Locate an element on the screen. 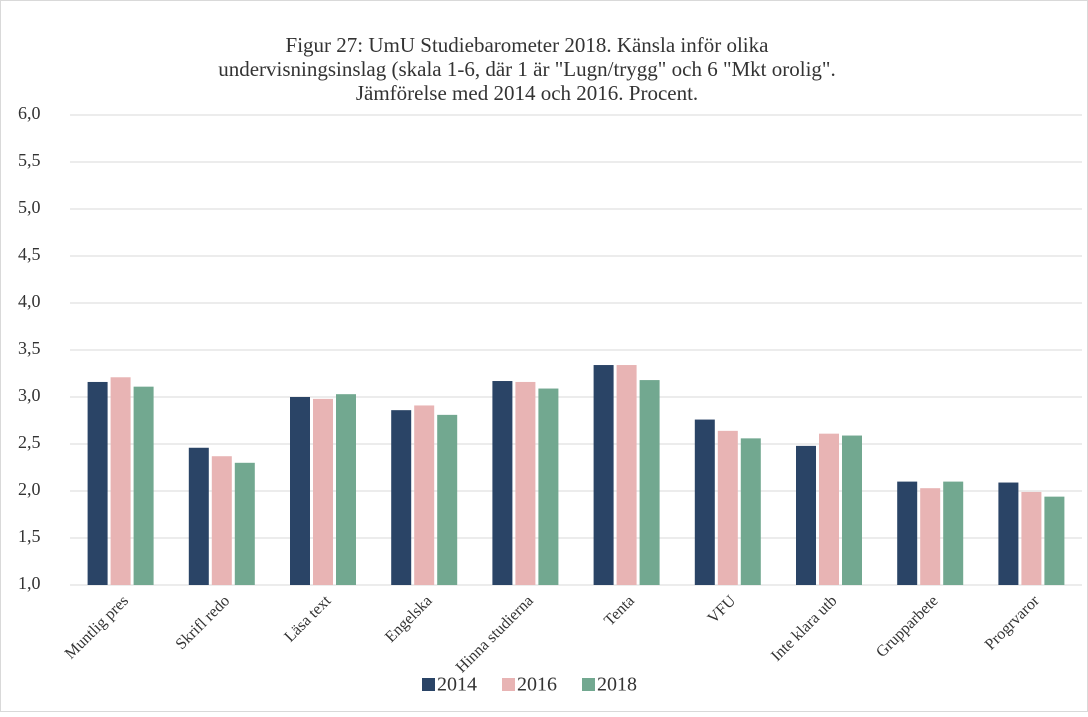  y-tick-label: 6,0 is located at coordinates (29, 113).